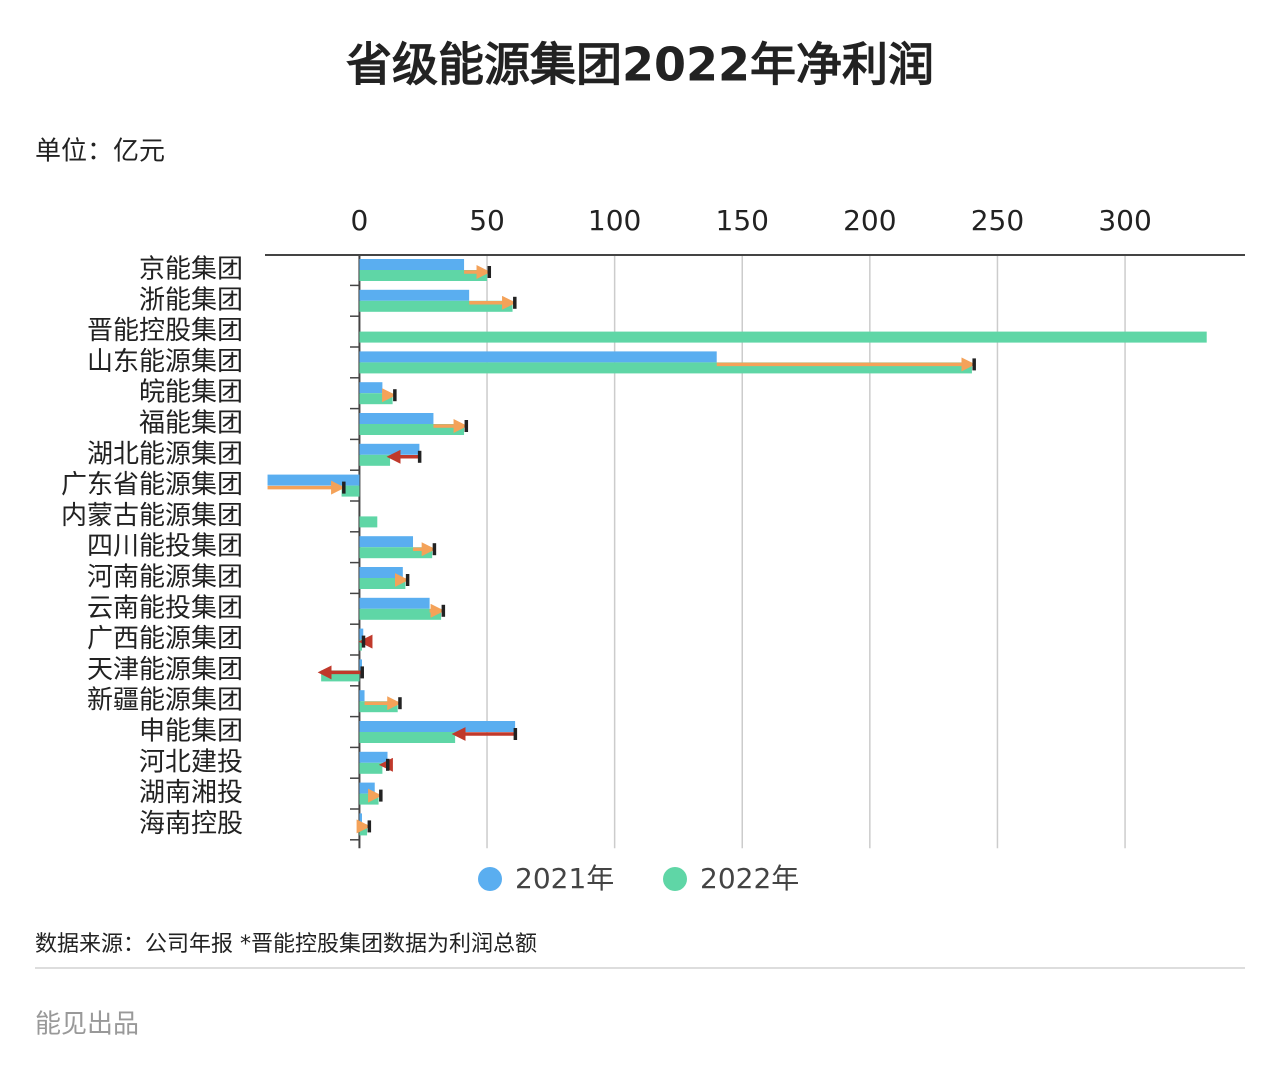 Image resolution: width=1280 pixels, height=1088 pixels. Describe the element at coordinates (165, 670) in the screenshot. I see `y-tick-label: 天津能源集团` at that location.